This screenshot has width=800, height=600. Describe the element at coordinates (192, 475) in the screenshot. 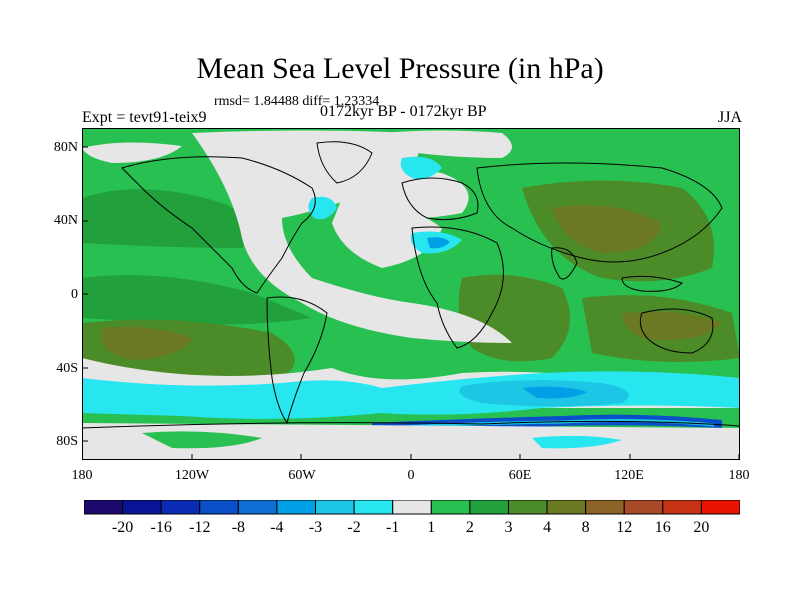

I see `lon-label-120w: 120W` at that location.